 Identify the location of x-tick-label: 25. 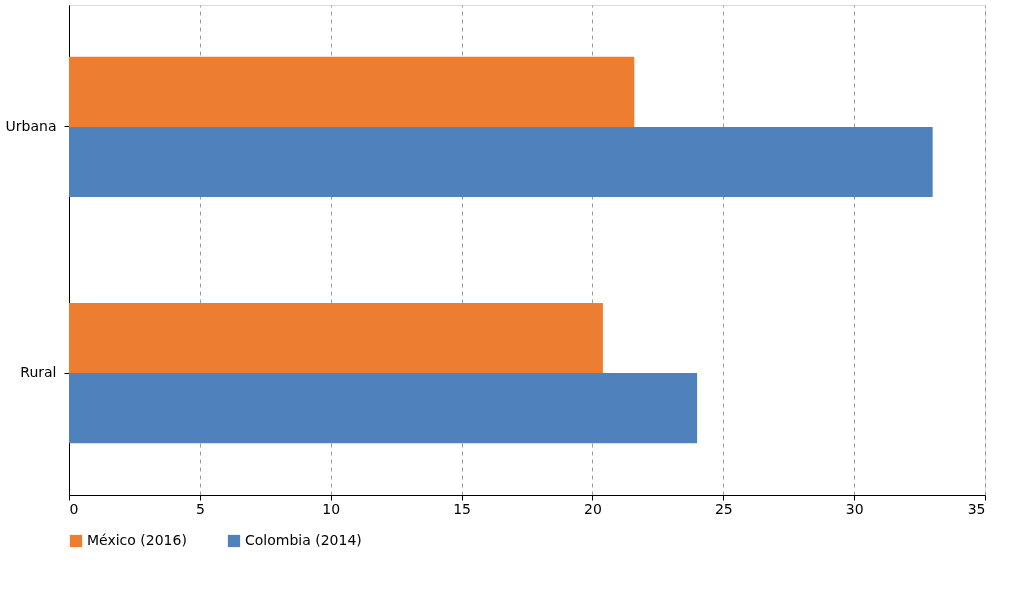
(723, 508).